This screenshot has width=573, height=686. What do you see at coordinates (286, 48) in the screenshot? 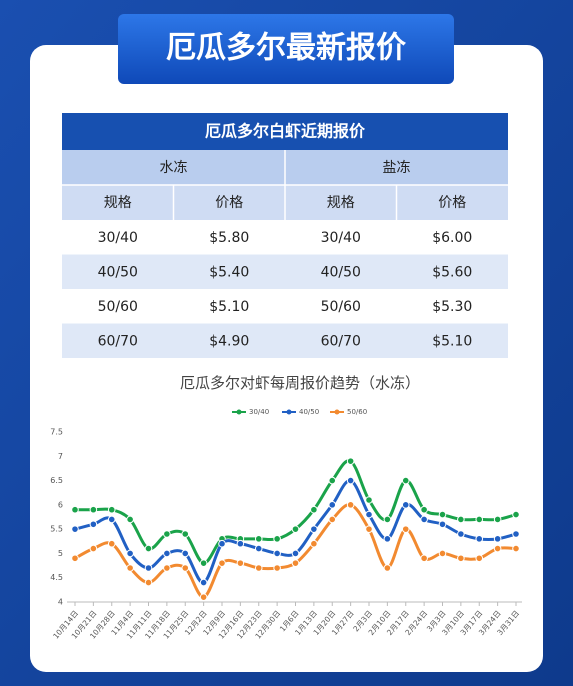
I see `banner-title: 厄瓜多尔最新报价` at bounding box center [286, 48].